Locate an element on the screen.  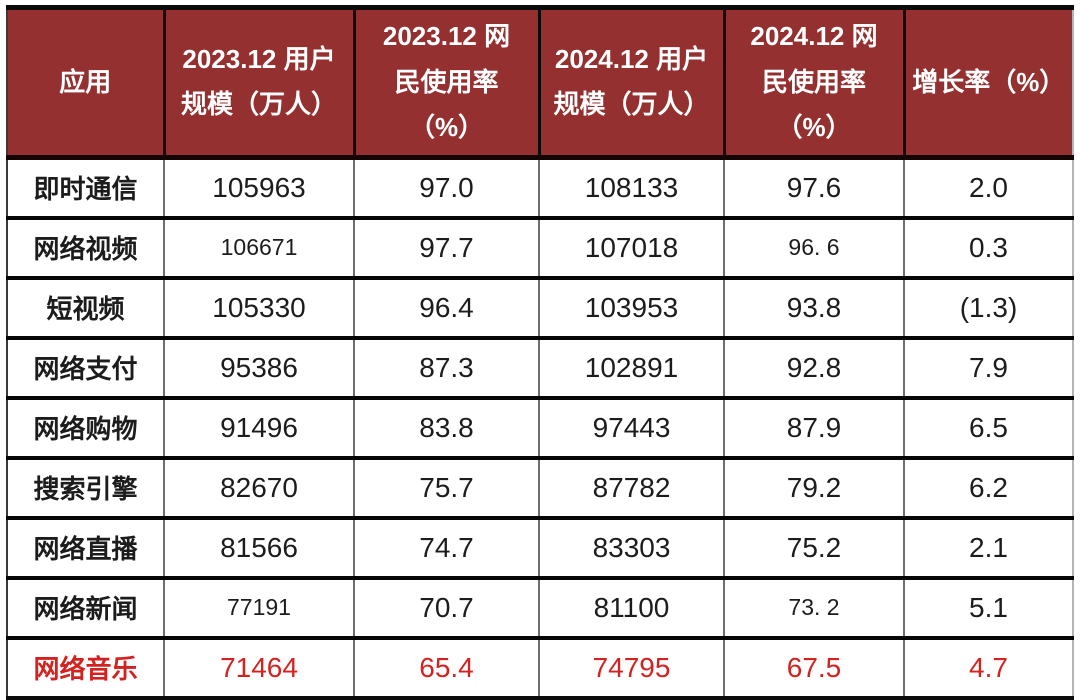
growth-cell: 0.3 is located at coordinates (988, 246).